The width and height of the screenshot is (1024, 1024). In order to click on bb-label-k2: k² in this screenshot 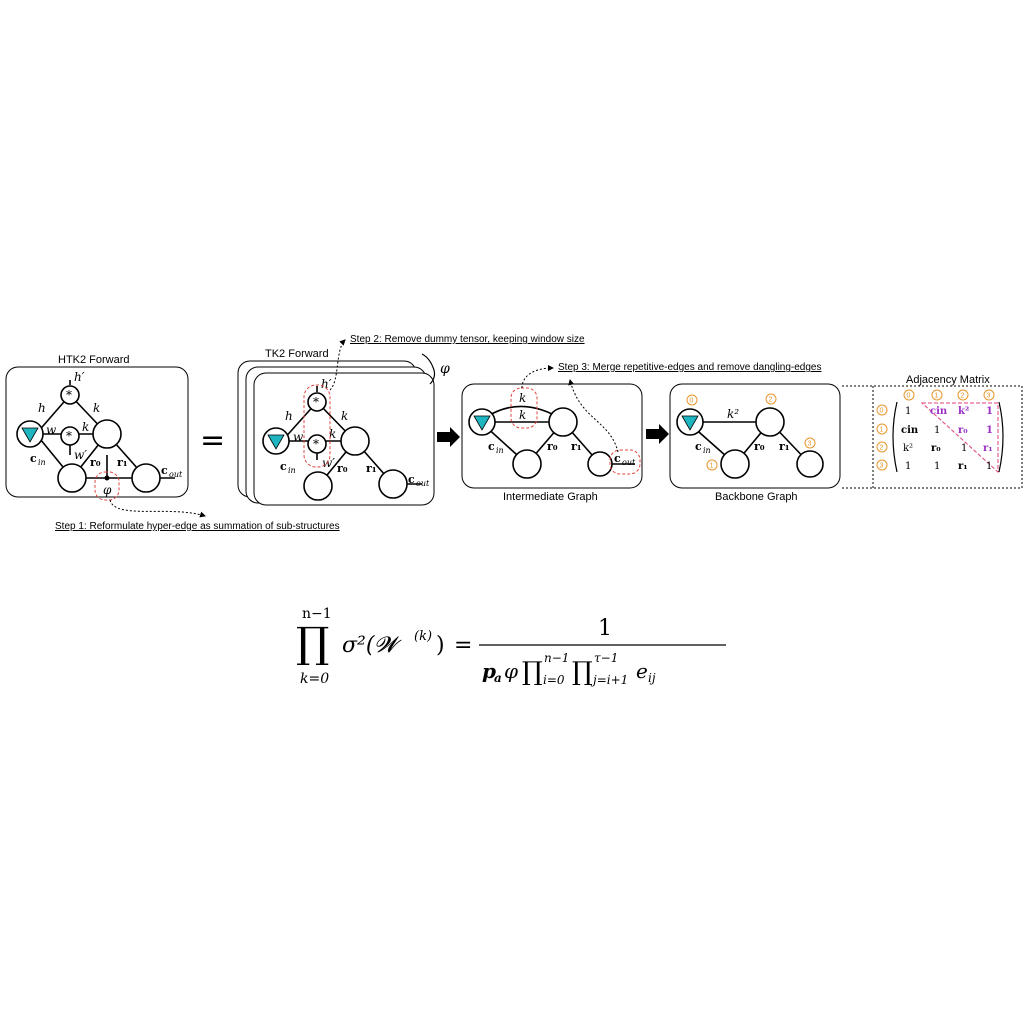, I will do `click(733, 414)`.